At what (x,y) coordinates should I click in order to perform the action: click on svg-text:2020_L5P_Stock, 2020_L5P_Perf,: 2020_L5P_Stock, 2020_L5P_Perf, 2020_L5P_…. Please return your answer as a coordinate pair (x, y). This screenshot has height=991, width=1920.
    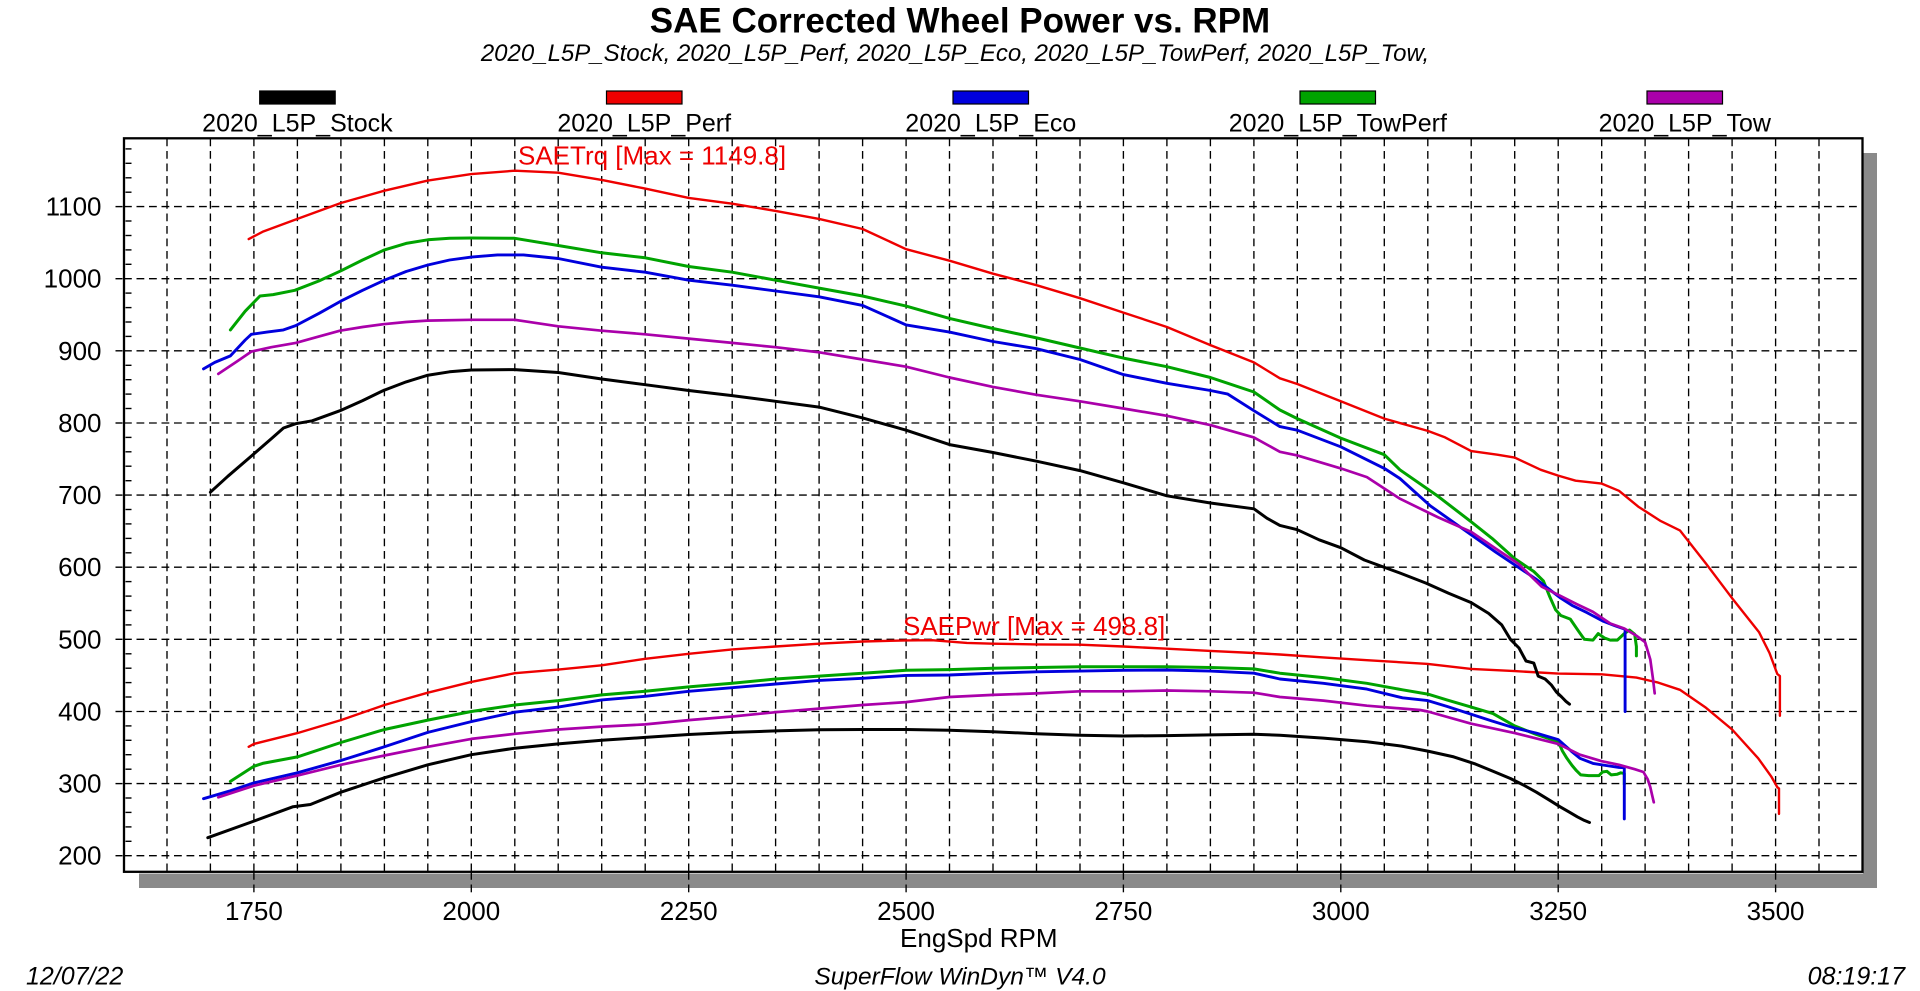
    Looking at the image, I should click on (954, 53).